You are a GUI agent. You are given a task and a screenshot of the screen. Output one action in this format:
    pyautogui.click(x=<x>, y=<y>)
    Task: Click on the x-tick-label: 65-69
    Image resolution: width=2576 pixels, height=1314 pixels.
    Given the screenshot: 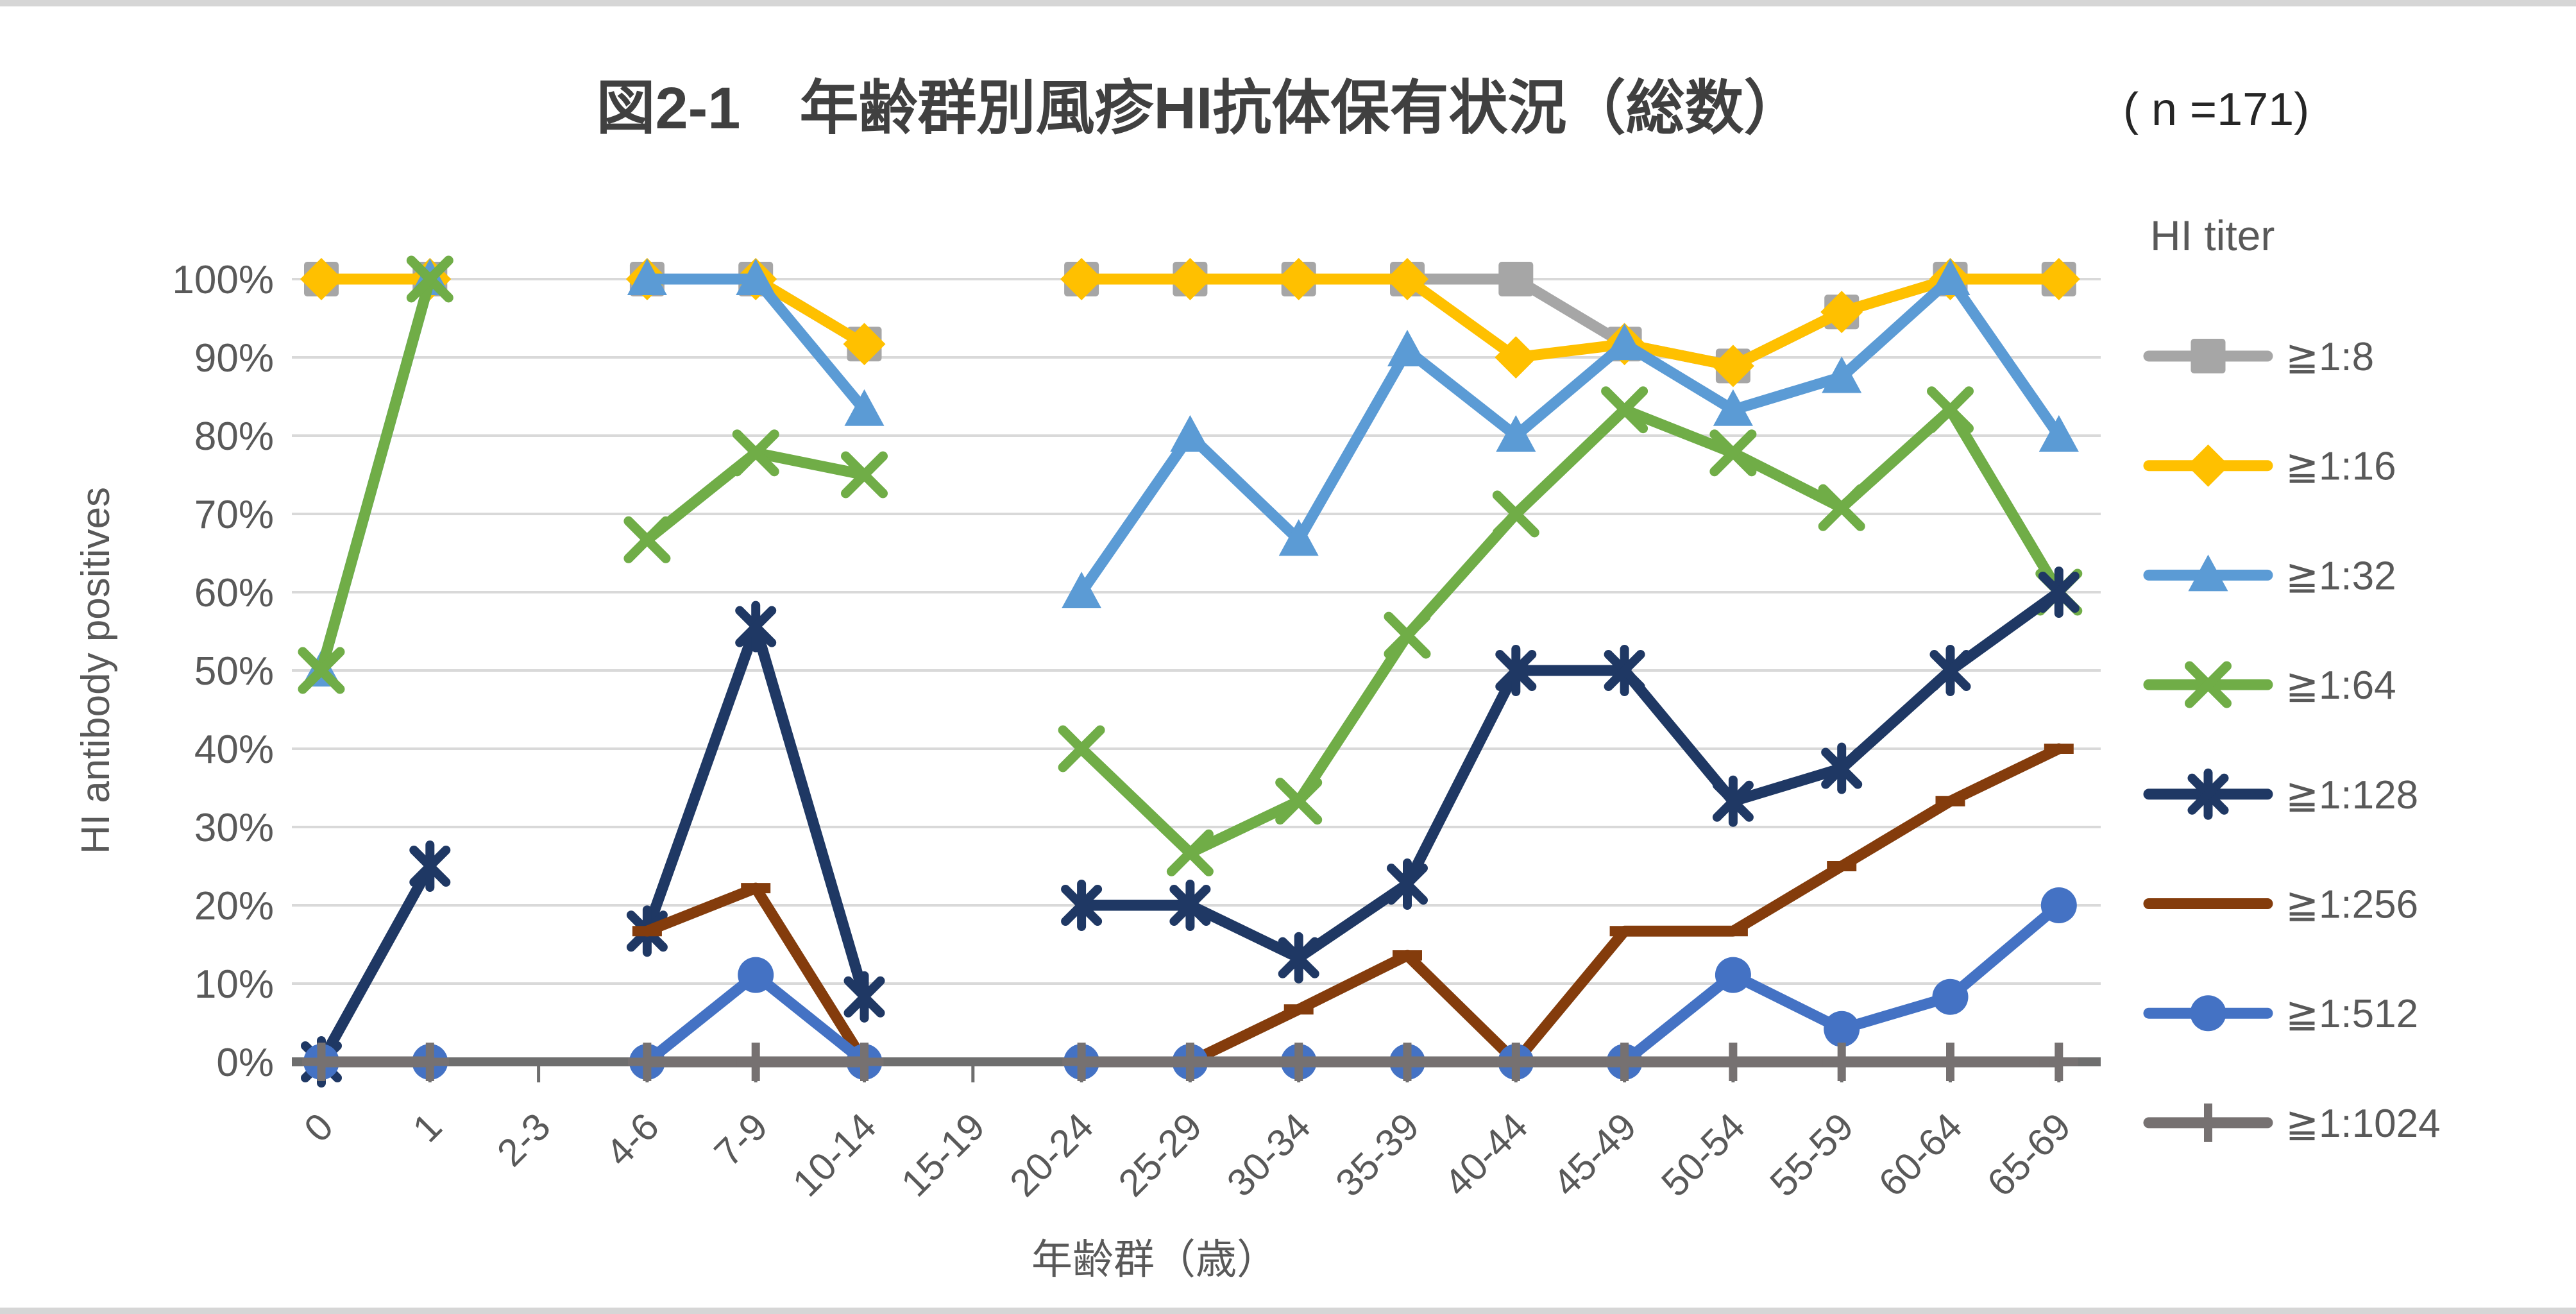 What is the action you would take?
    pyautogui.click(x=2029, y=1155)
    